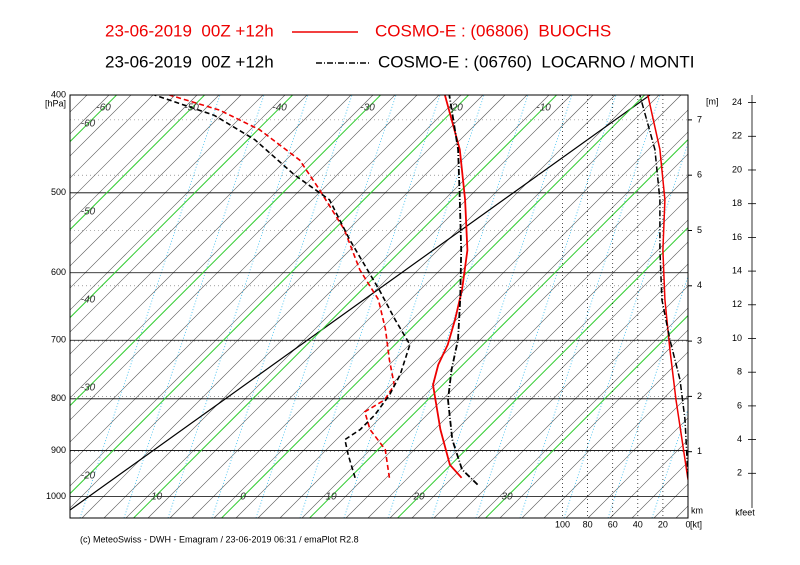 The height and width of the screenshot is (565, 800). What do you see at coordinates (58, 94) in the screenshot?
I see `y-tick-label: 400` at bounding box center [58, 94].